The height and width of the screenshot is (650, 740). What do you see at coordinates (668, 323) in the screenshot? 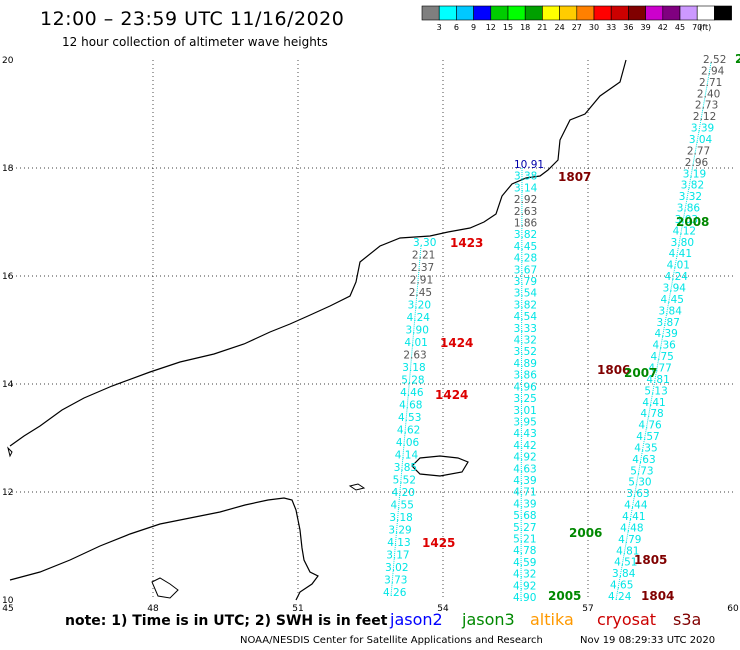
I see `wave-height-value: 3.87` at bounding box center [668, 323].